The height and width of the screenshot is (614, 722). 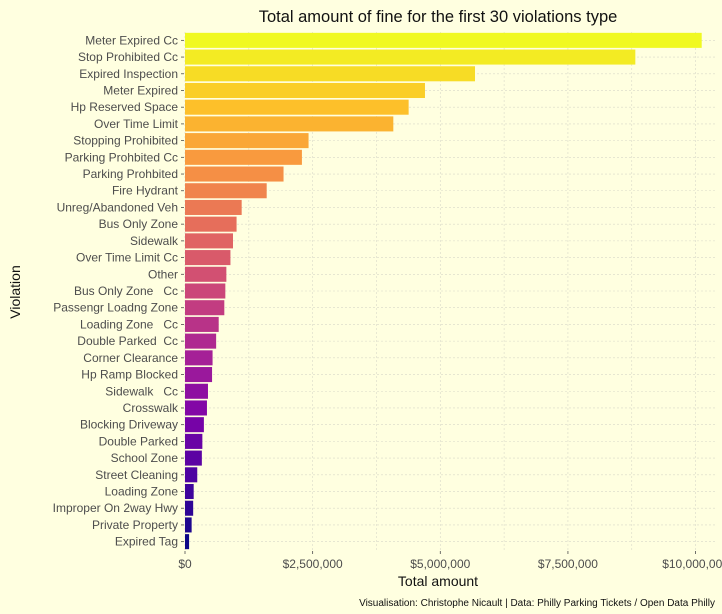 What do you see at coordinates (440, 564) in the screenshot?
I see `x-tick-label: $5,000,000` at bounding box center [440, 564].